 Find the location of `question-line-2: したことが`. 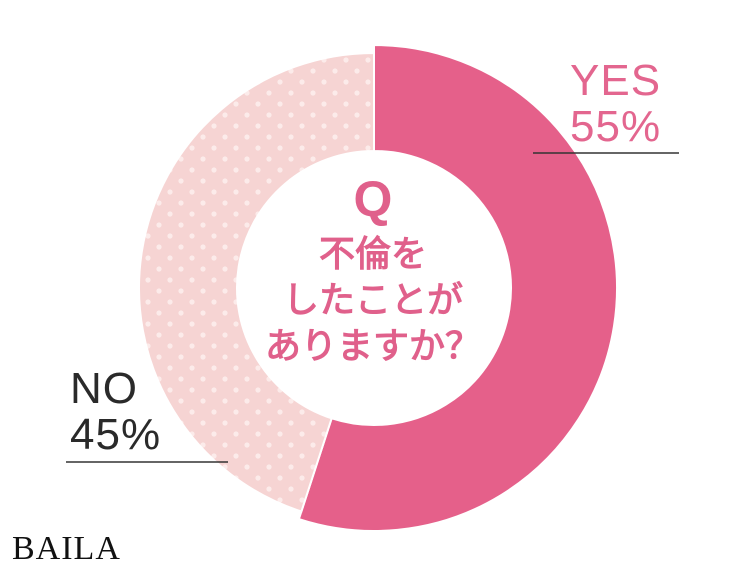

question-line-2: したことが is located at coordinates (372, 300).